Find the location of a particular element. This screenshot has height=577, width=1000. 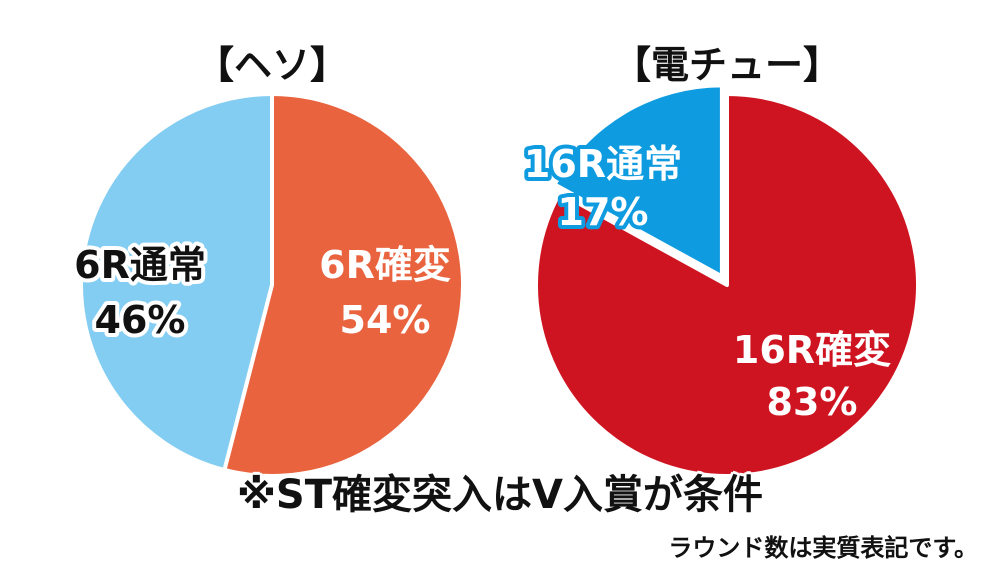

denchu-normal-value-label: 17% is located at coordinates (603, 212).